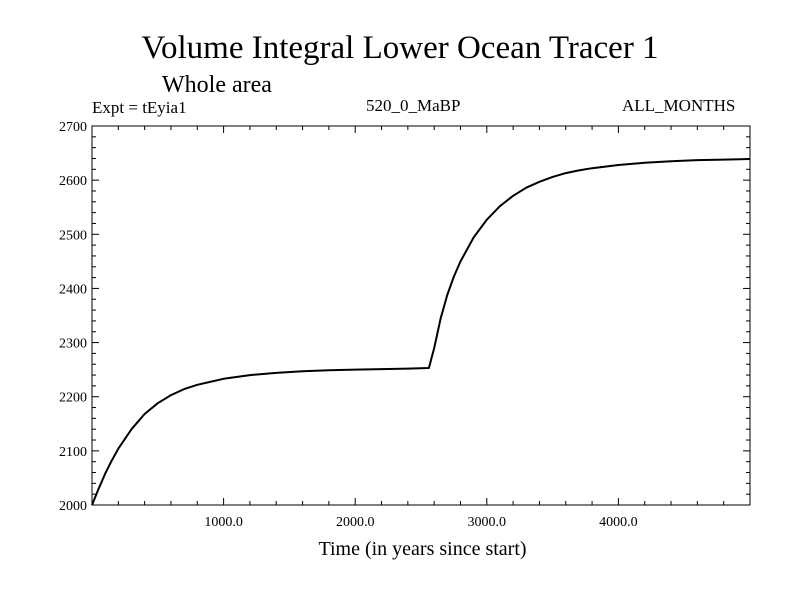 The image size is (800, 600). I want to click on y-tick-label: 2000, so click(73, 506).